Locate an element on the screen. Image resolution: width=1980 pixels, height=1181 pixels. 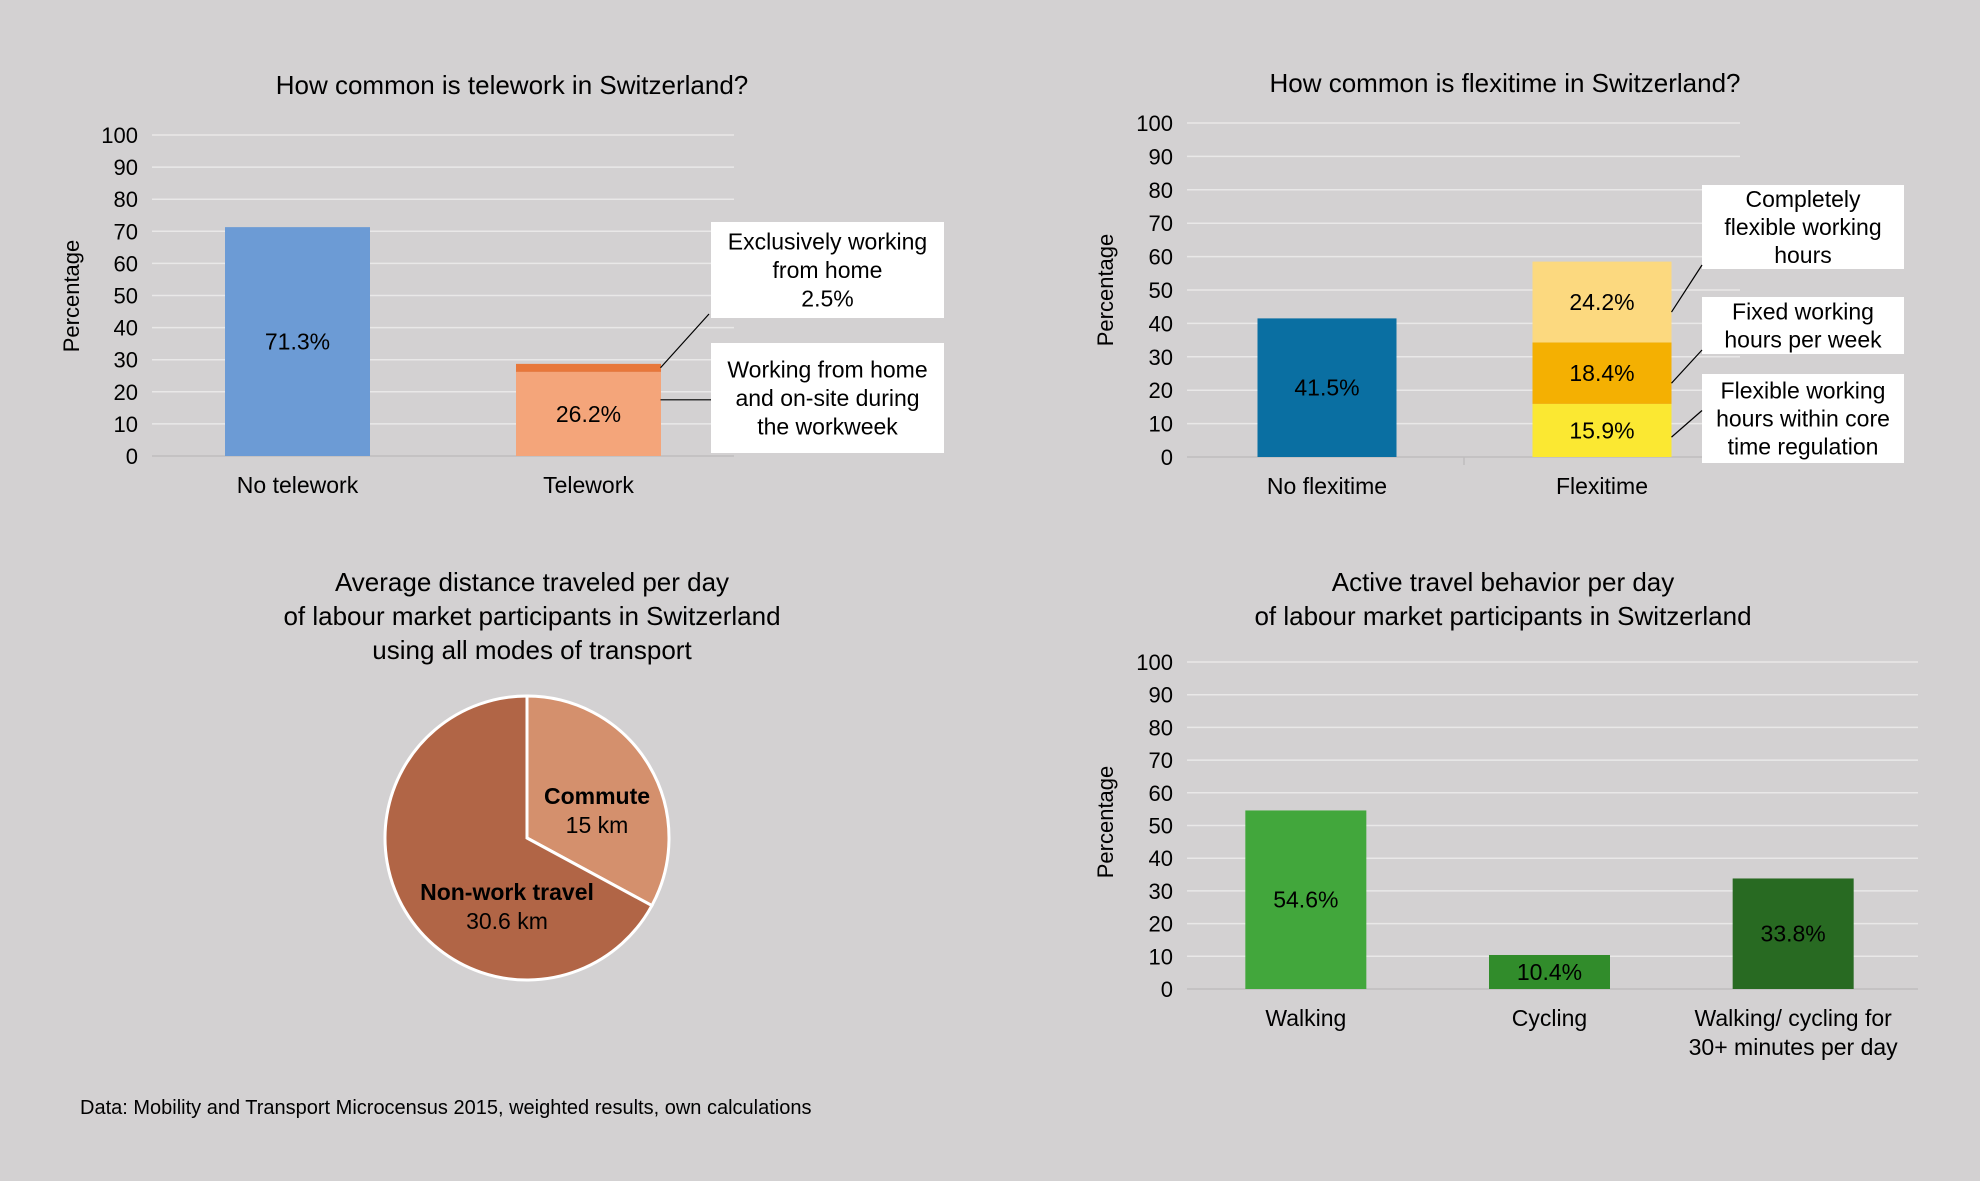
flexitime-category-label: Flexitime is located at coordinates (1602, 486).